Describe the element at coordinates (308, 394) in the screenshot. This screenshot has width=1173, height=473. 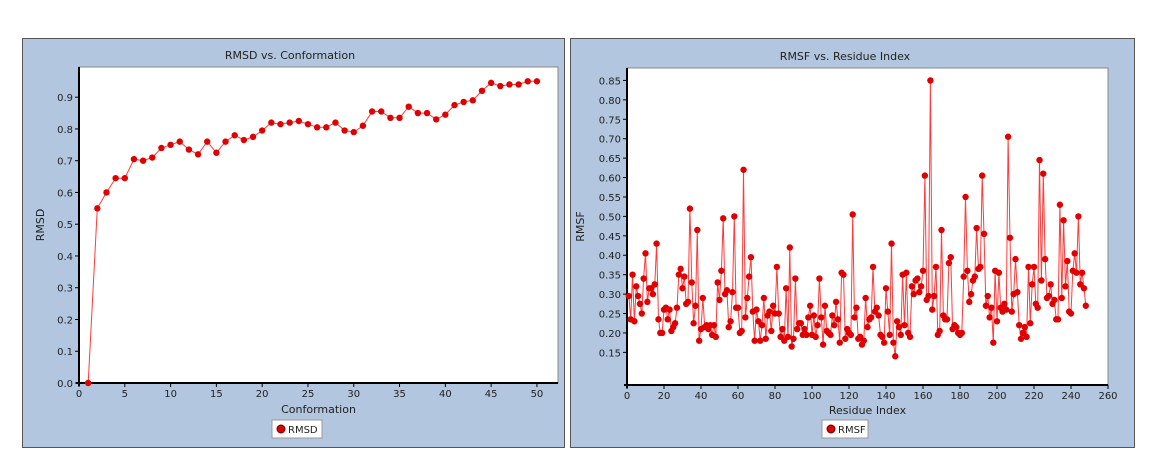
I see `rmsd-x-tick-label: 25` at that location.